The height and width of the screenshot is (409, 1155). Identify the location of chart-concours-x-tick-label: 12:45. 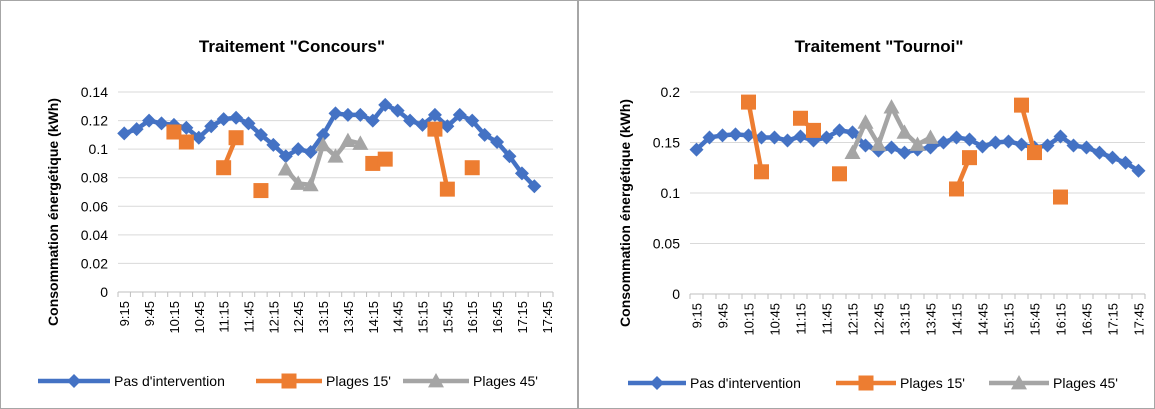
(298, 317).